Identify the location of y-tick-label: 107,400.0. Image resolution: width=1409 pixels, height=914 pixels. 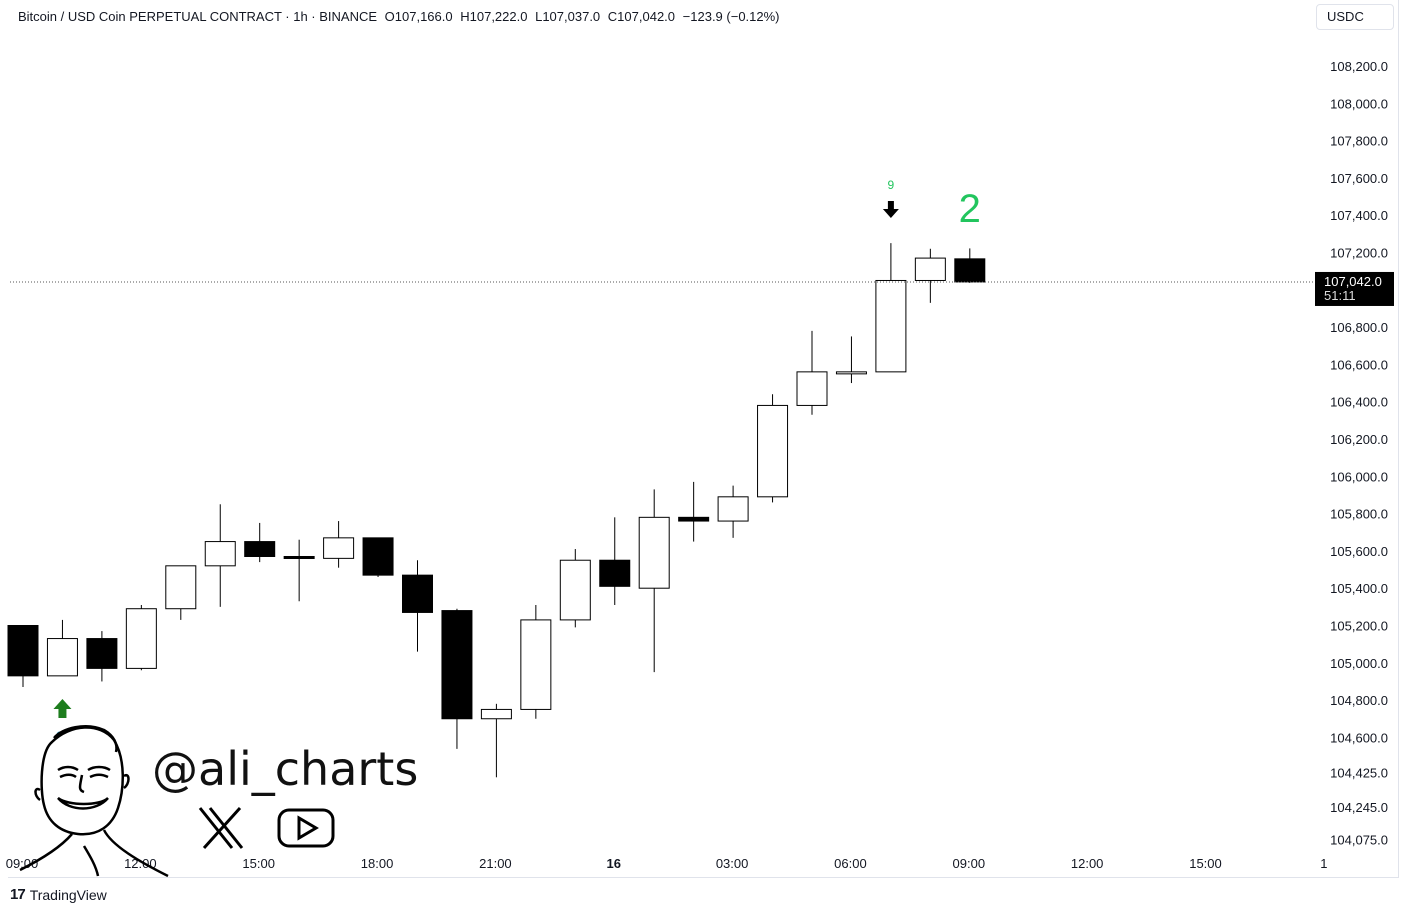
(1359, 215).